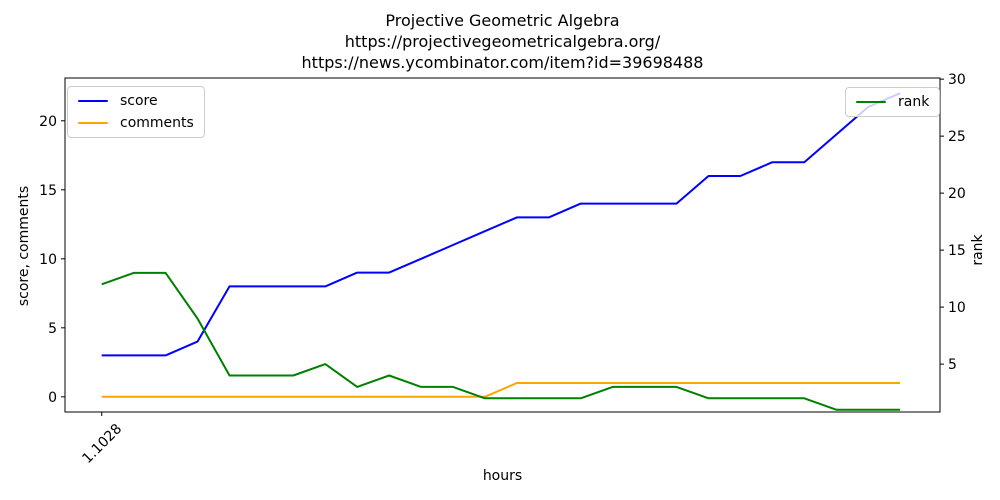  Describe the element at coordinates (502, 20) in the screenshot. I see `title-line-main: Projective Geometric Algebra` at that location.